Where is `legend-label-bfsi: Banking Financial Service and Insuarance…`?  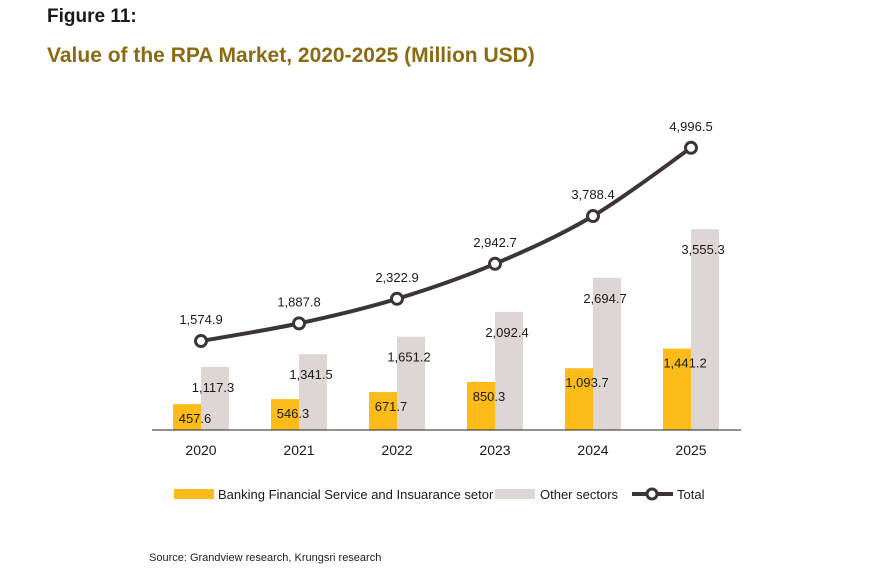
legend-label-bfsi: Banking Financial Service and Insuarance… is located at coordinates (356, 494).